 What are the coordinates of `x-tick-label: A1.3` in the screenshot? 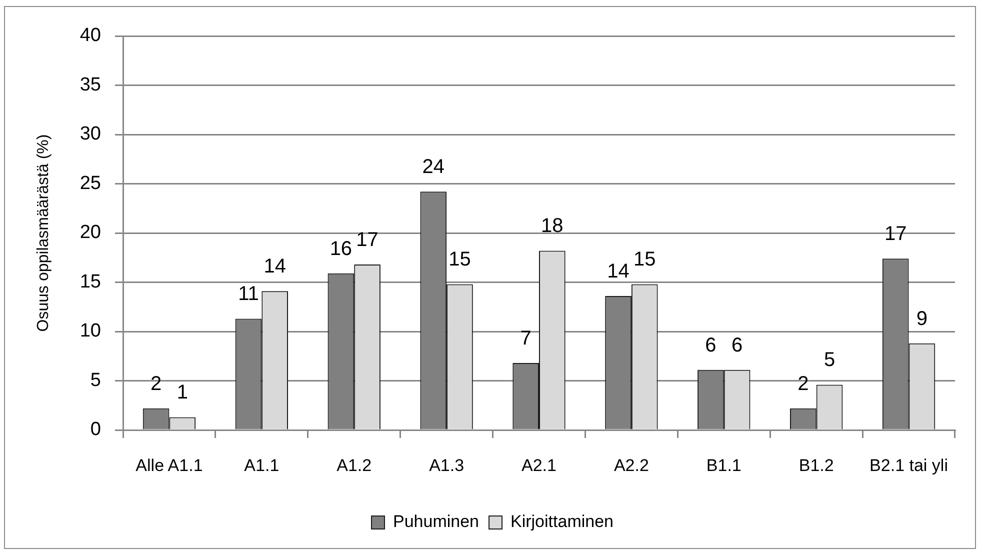 It's located at (446, 465).